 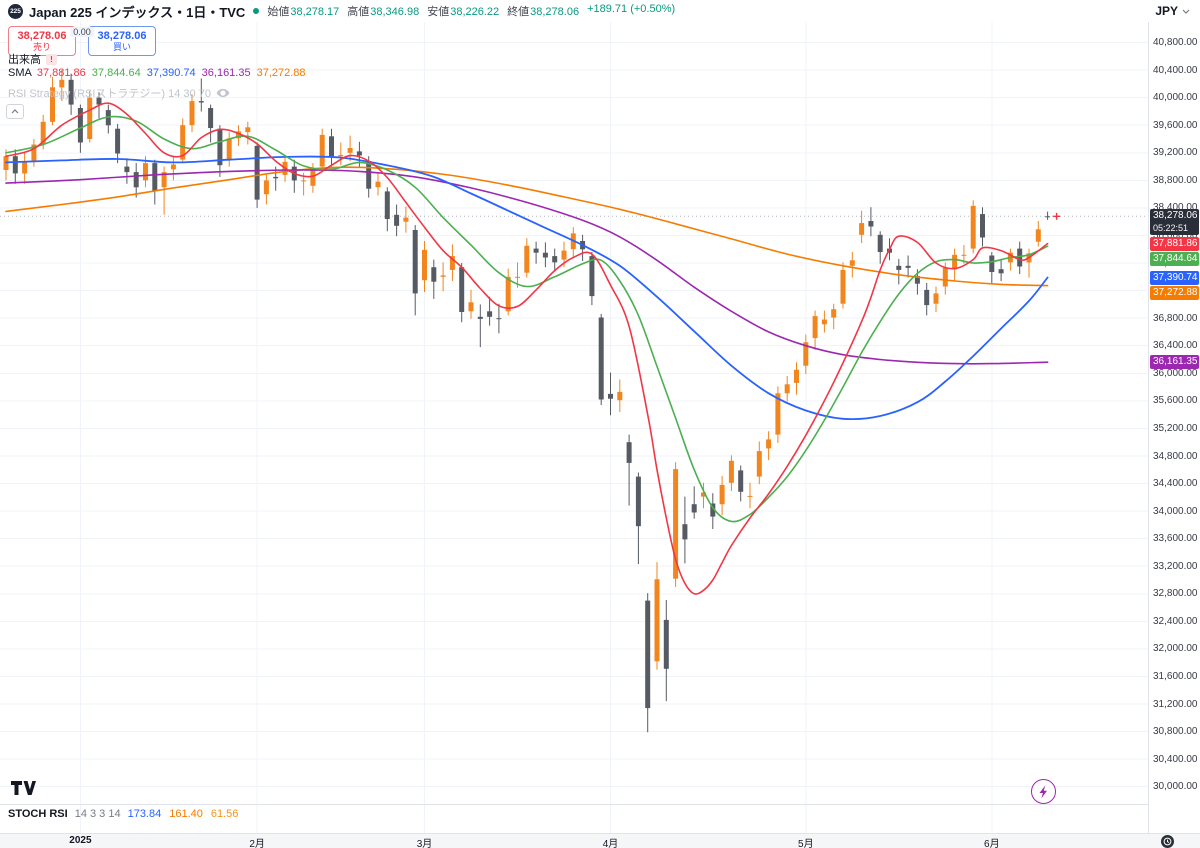 I want to click on sma-blue-price-tag: 37,390.74, so click(x=1174, y=277).